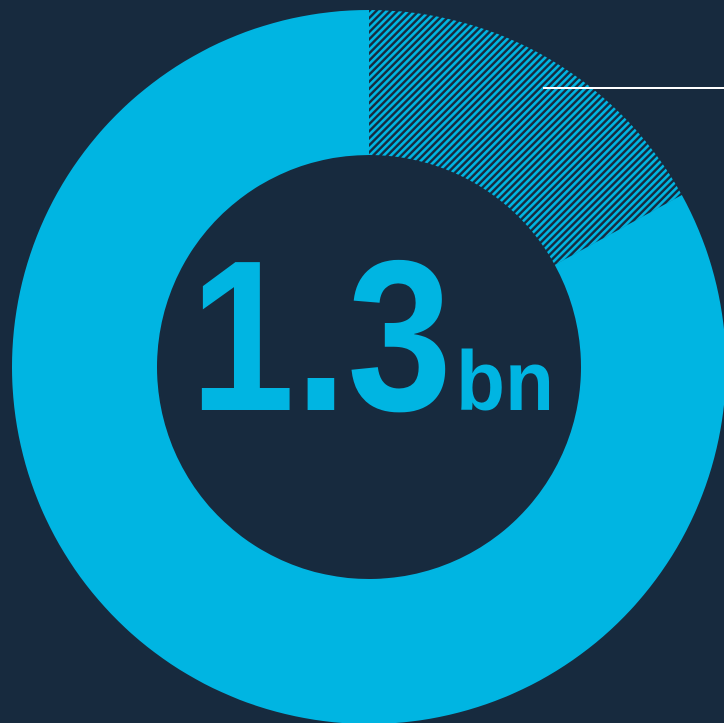 The width and height of the screenshot is (724, 723). What do you see at coordinates (321, 335) in the screenshot?
I see `center-value: 1.3` at bounding box center [321, 335].